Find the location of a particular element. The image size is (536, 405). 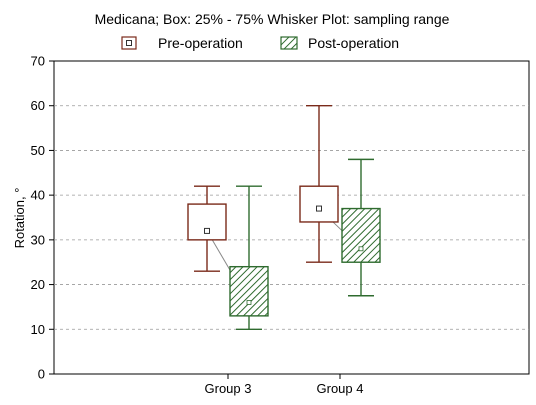

y-tick-label-10: 10 is located at coordinates (38, 329).